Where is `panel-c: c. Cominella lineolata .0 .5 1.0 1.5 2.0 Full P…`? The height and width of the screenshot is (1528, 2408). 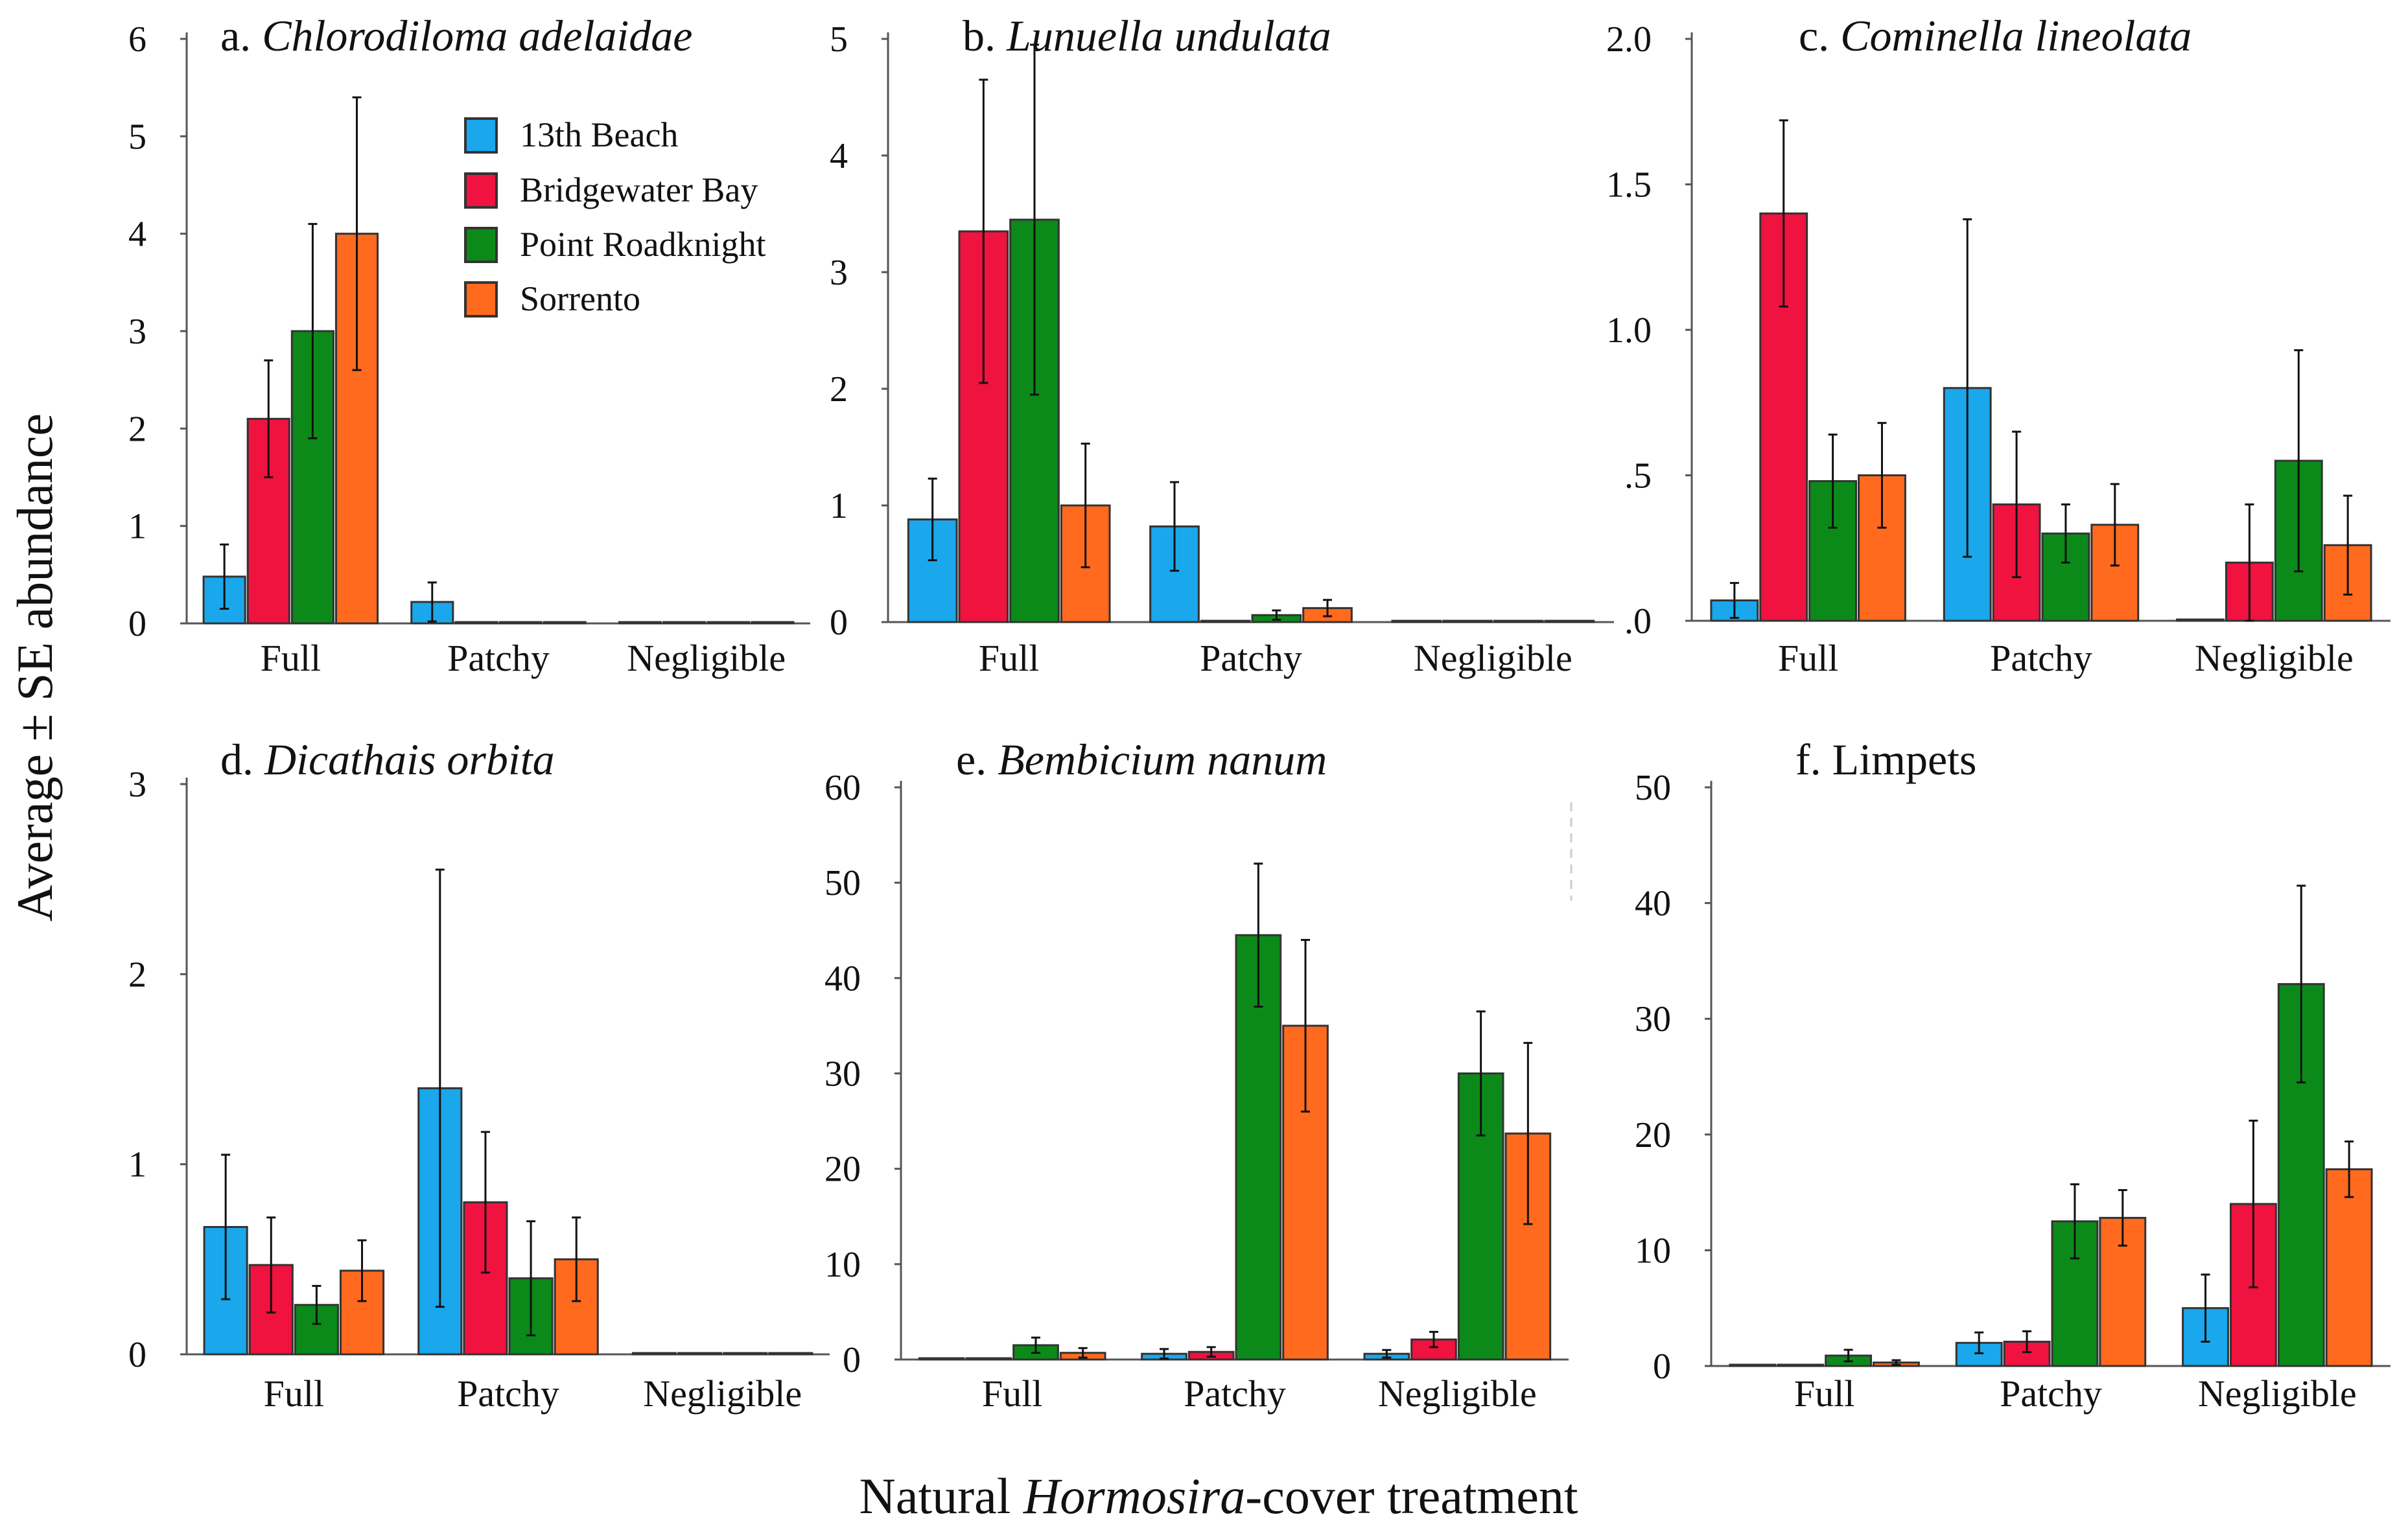
panel-c: c. Cominella lineolata .0 .5 1.0 1.5 2.0 Full P… is located at coordinates (1998, 345).